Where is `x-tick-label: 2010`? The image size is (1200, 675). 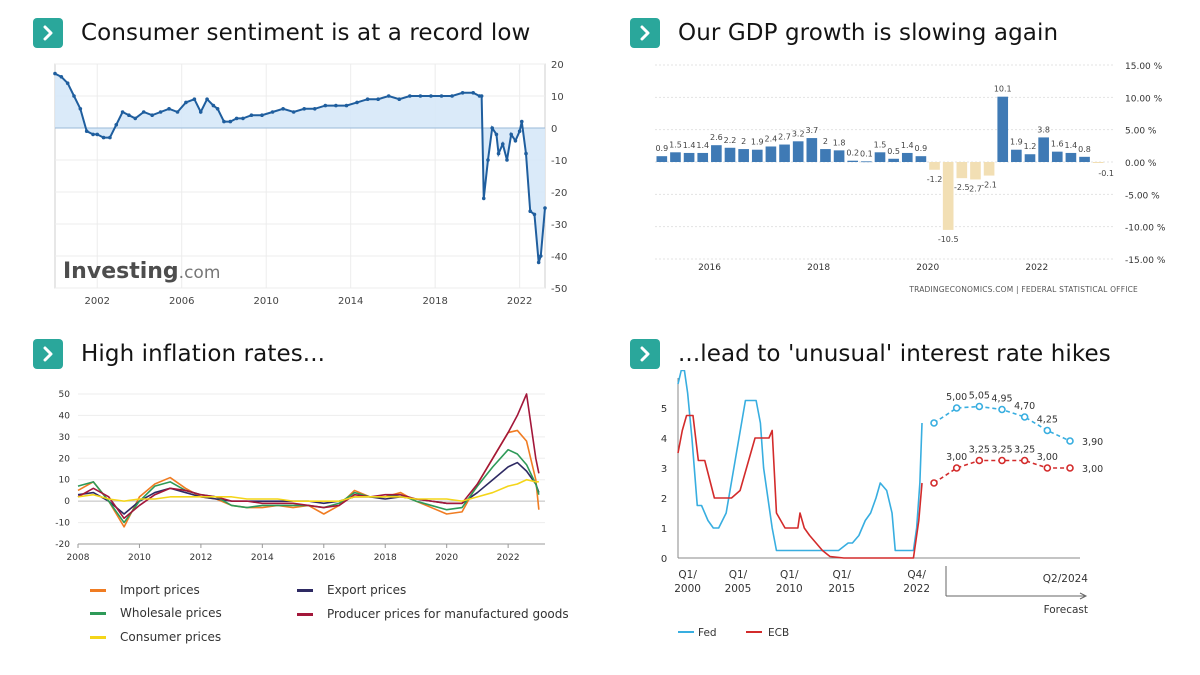 x-tick-label: 2010 is located at coordinates (789, 589).